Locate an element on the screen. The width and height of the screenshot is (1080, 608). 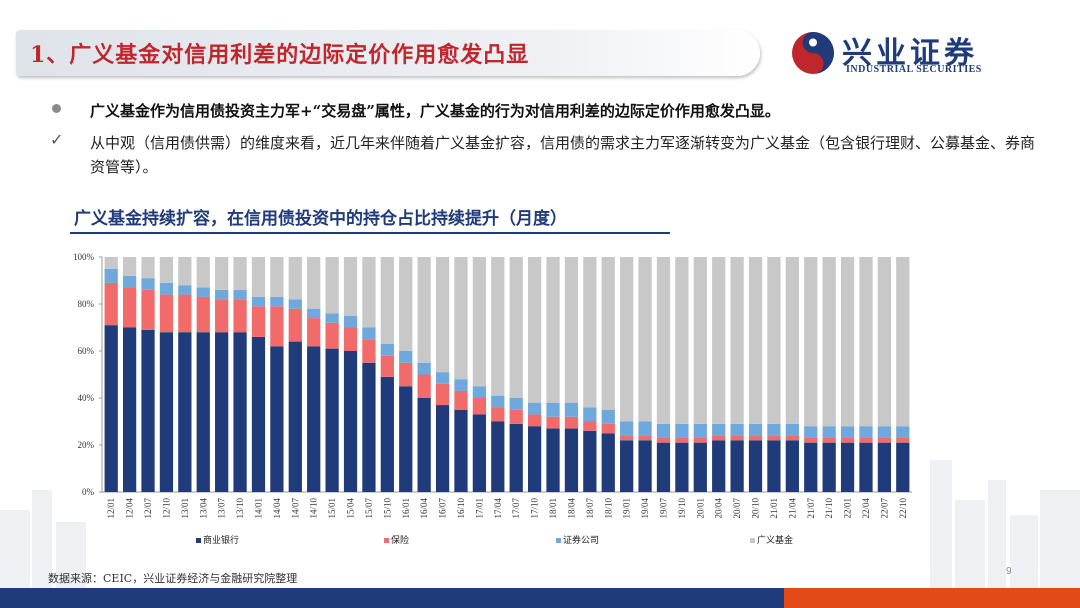
x-tick-label: 19/04 is located at coordinates (645, 508).